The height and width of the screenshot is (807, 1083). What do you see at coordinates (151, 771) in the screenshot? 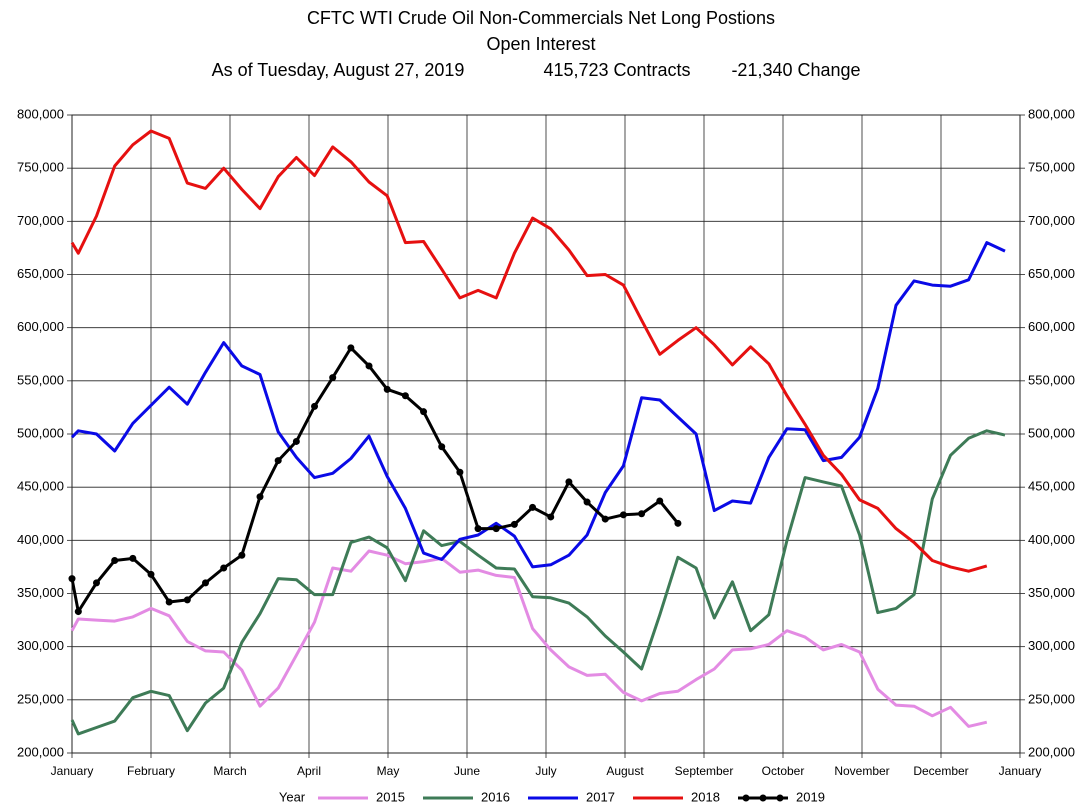
I see `x-tick-label: February` at bounding box center [151, 771].